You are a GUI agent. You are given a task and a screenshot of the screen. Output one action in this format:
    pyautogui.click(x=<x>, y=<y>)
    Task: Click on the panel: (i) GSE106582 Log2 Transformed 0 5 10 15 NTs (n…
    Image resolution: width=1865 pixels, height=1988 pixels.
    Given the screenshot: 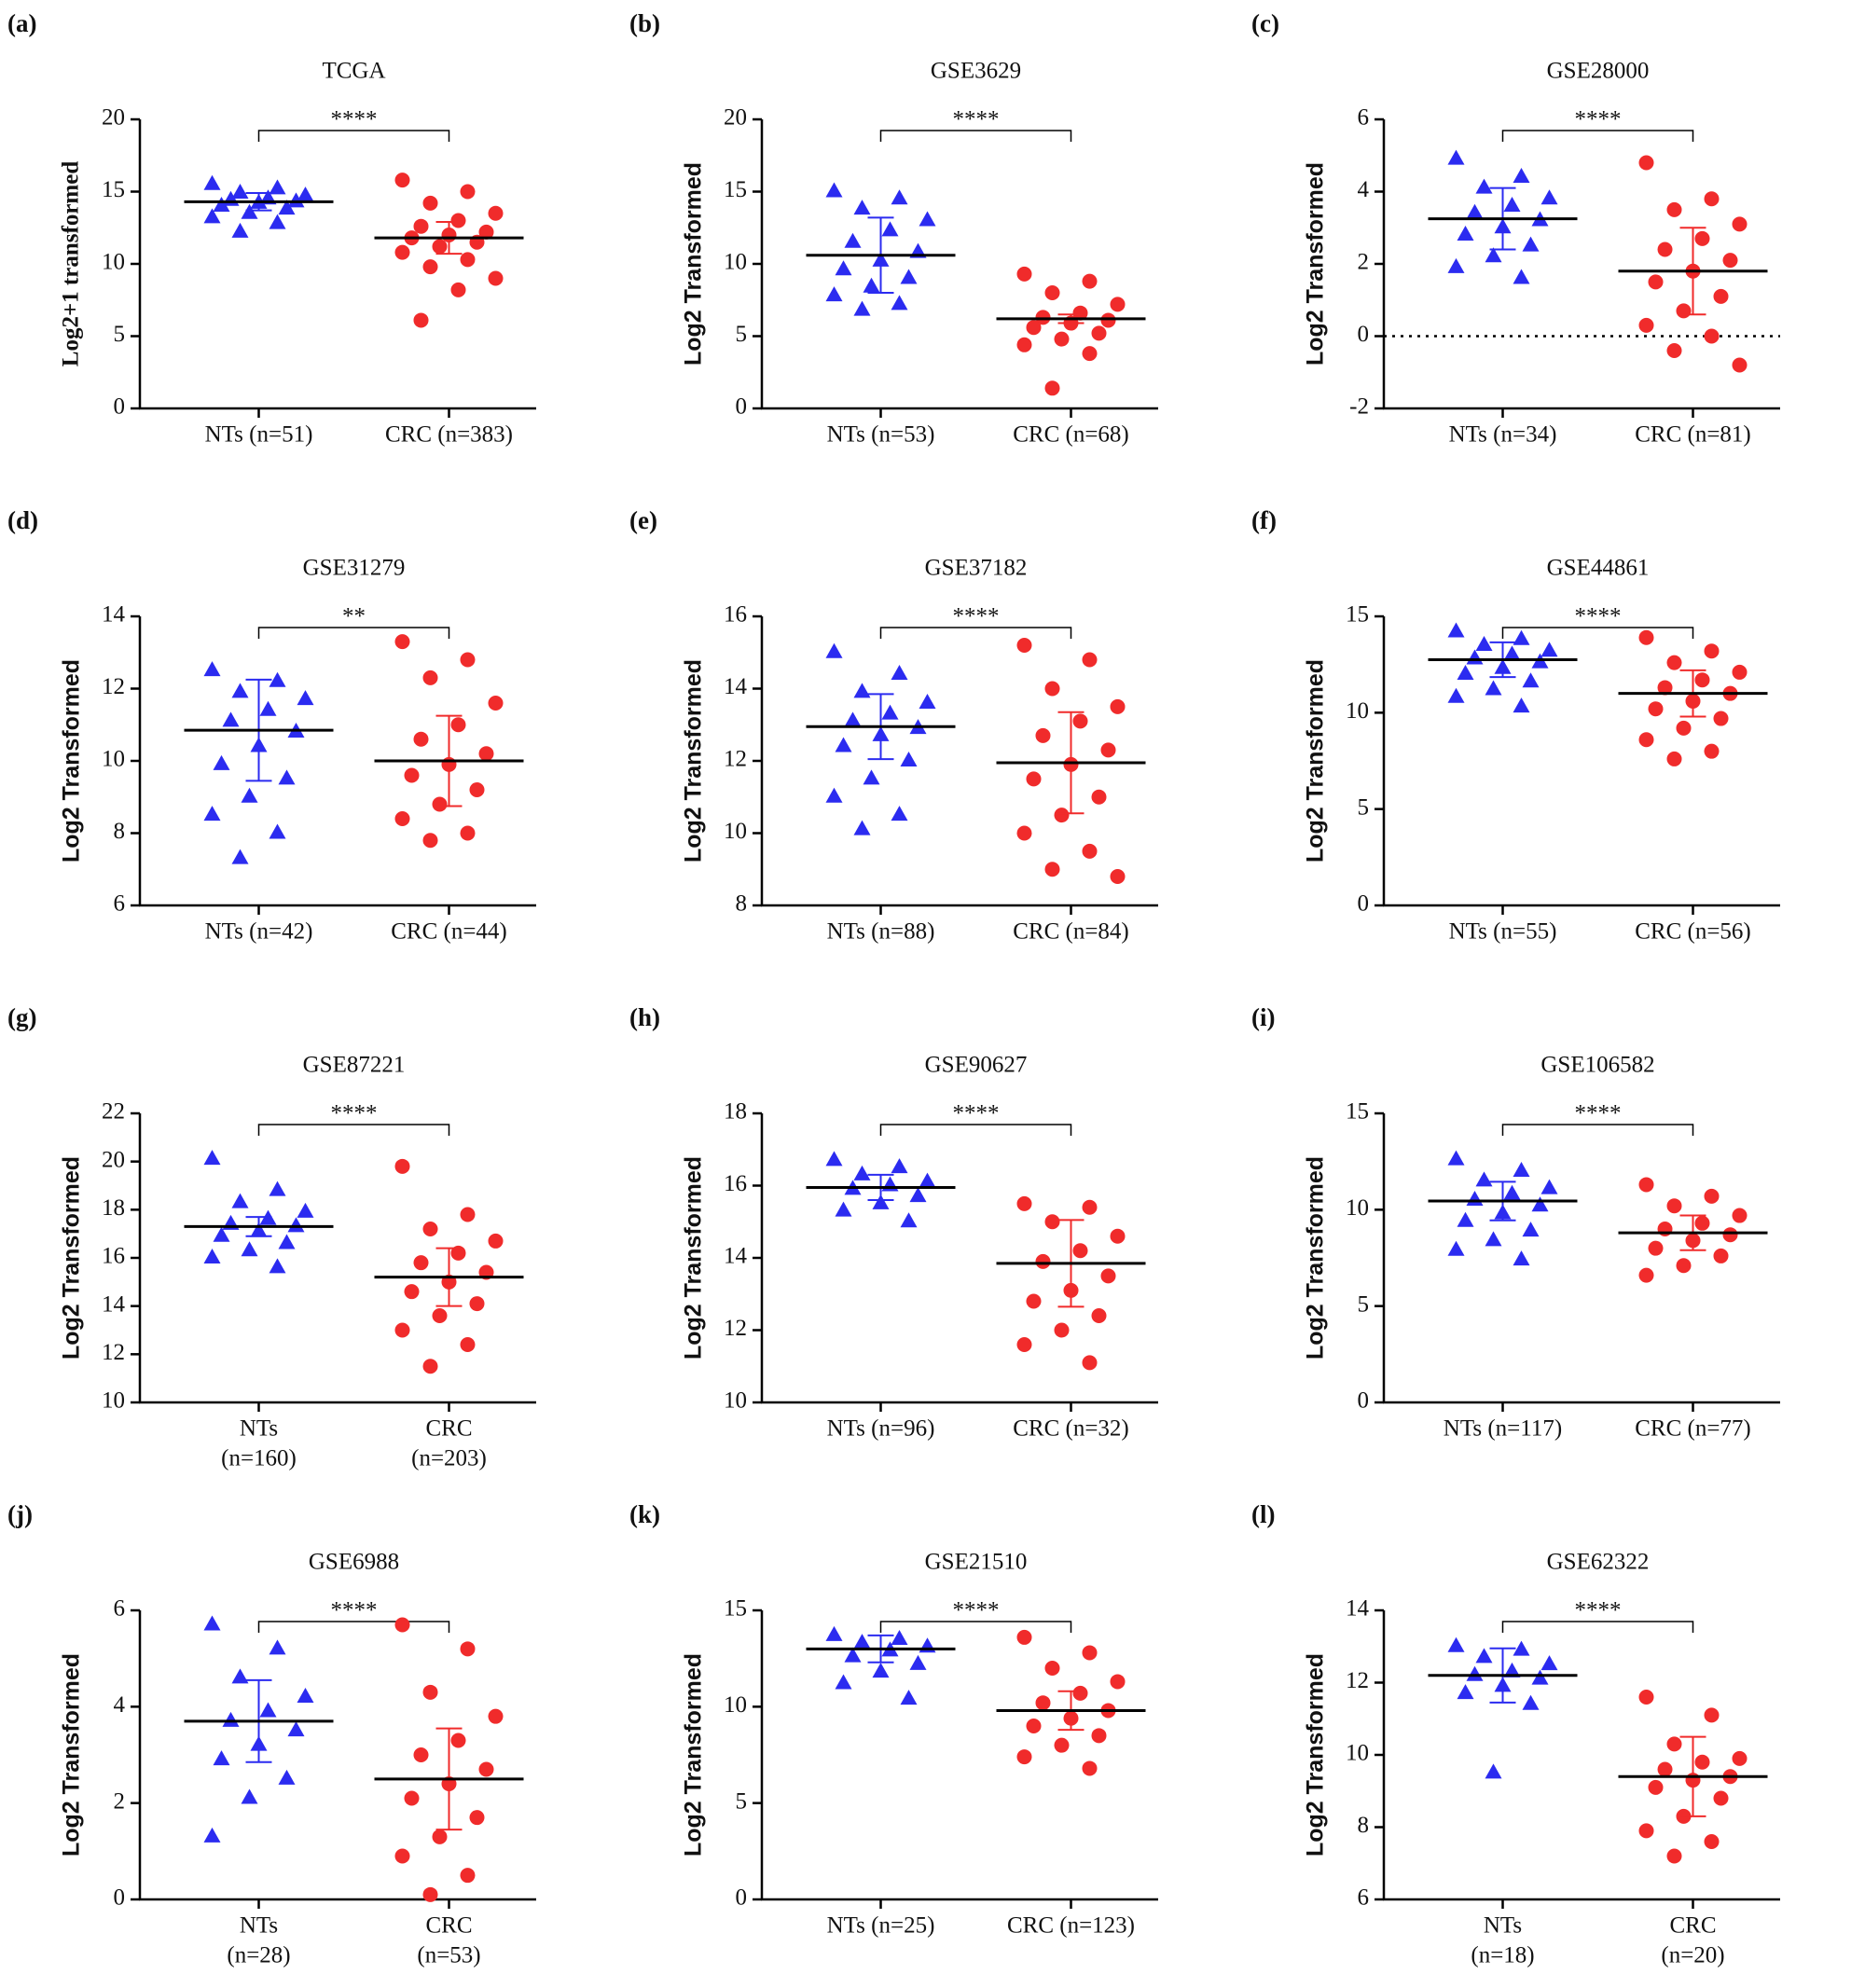 What is the action you would take?
    pyautogui.click(x=1515, y=1222)
    